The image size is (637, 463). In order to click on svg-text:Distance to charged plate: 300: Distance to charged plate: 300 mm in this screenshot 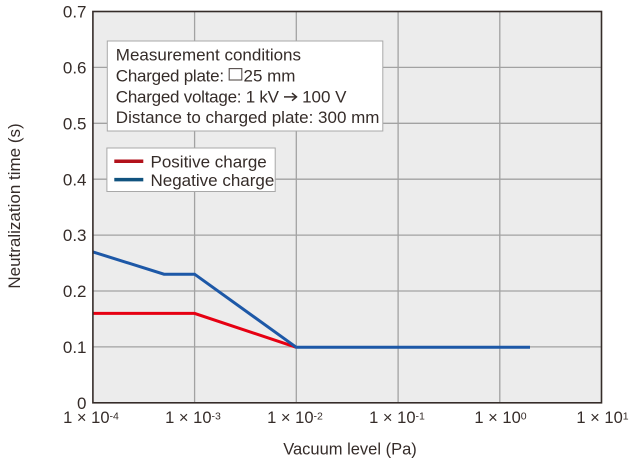, I will do `click(248, 117)`.